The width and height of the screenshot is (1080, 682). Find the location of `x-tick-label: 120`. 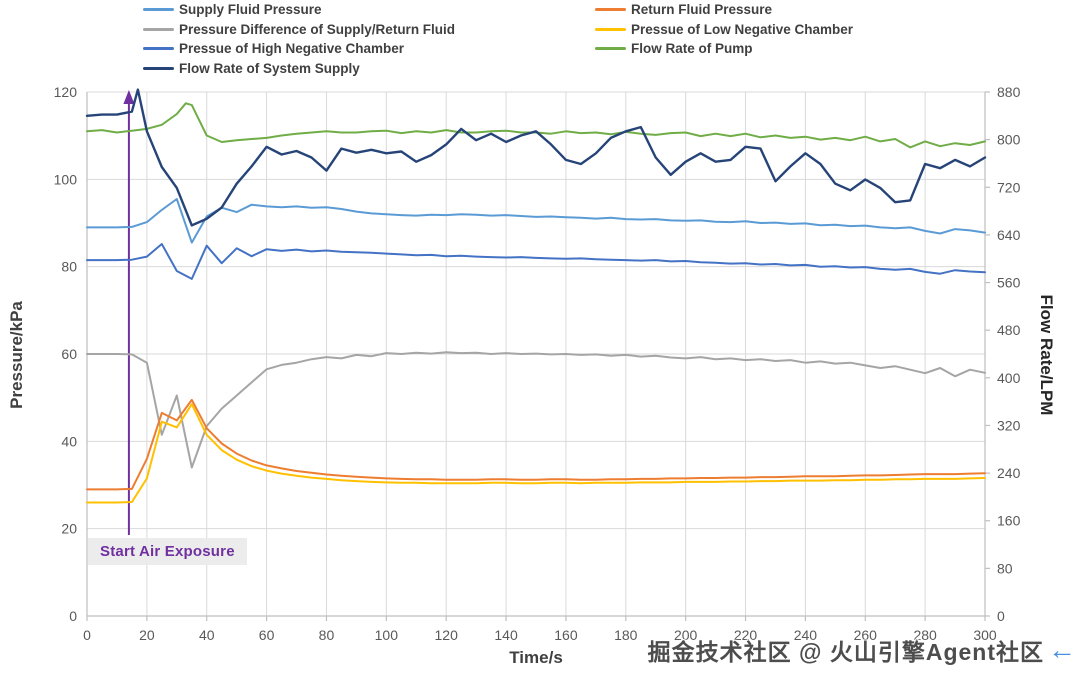

x-tick-label: 120 is located at coordinates (447, 635).